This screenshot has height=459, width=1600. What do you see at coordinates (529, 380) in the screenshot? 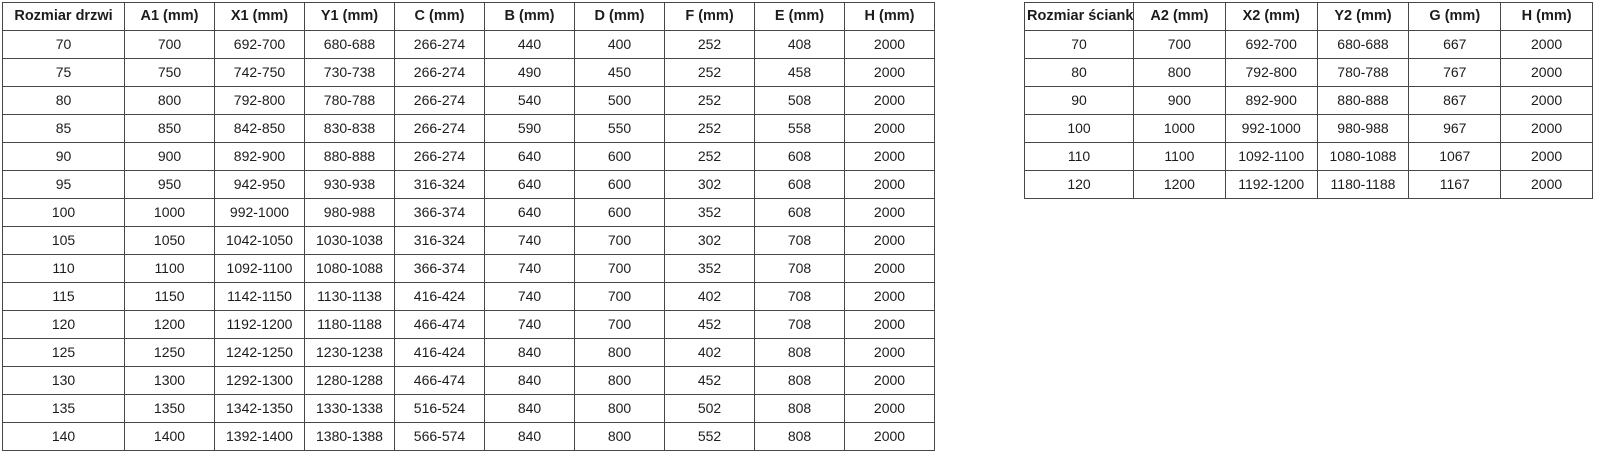
I see `table-cell: 840` at bounding box center [529, 380].